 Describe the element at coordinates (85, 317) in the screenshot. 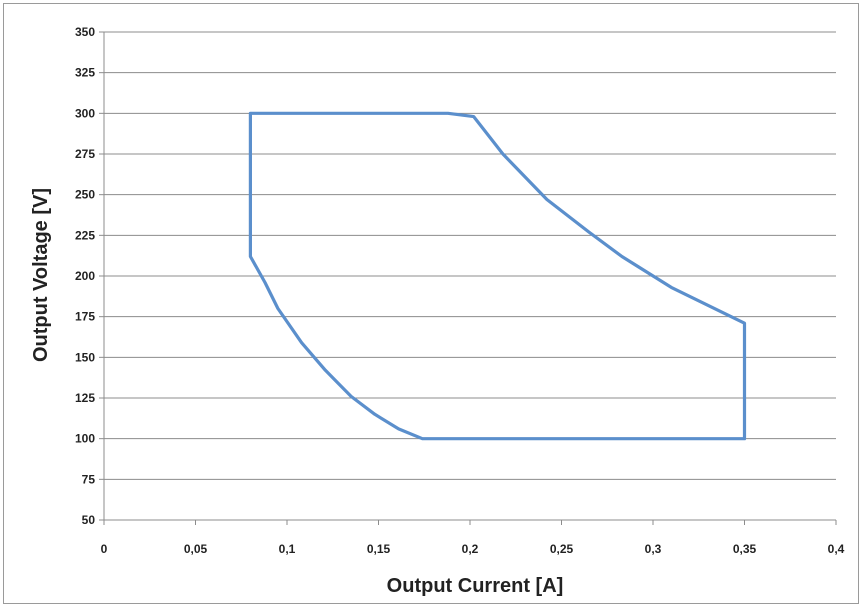

I see `y-tick-label: 175` at that location.